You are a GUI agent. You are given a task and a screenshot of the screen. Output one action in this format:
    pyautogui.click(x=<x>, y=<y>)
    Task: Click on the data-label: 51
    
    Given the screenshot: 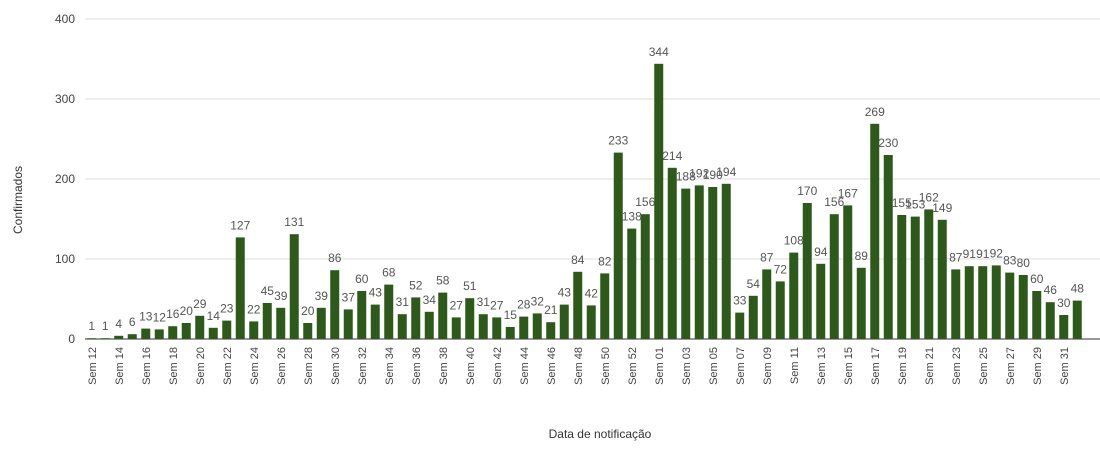 What is the action you would take?
    pyautogui.click(x=470, y=286)
    